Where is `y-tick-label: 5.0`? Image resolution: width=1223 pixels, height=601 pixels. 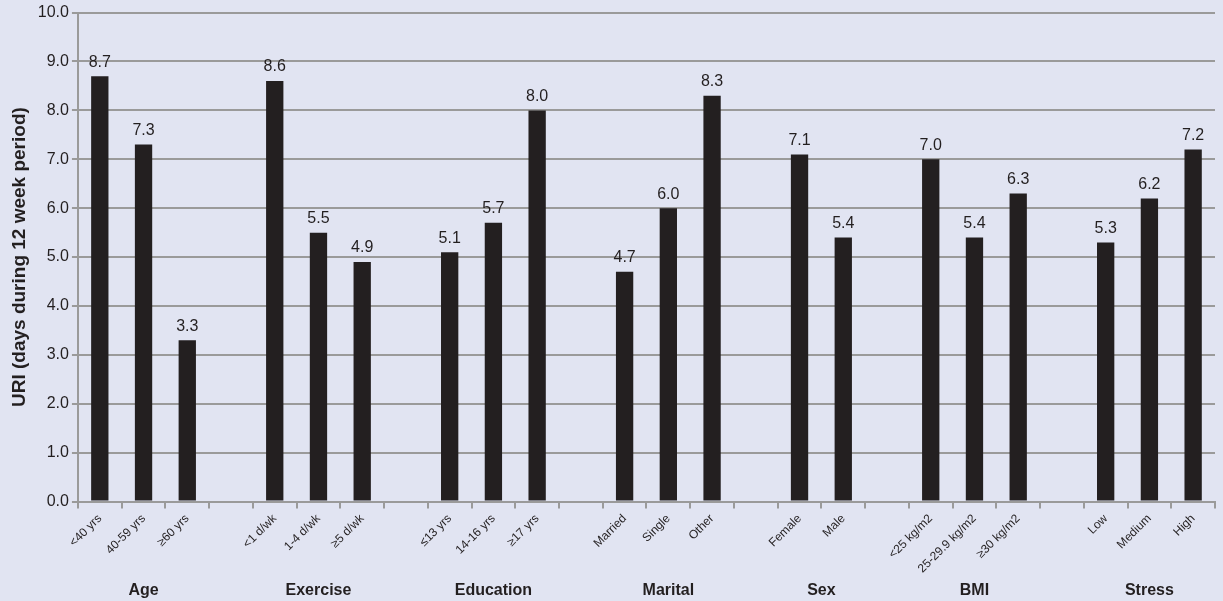 y-tick-label: 5.0 is located at coordinates (58, 256).